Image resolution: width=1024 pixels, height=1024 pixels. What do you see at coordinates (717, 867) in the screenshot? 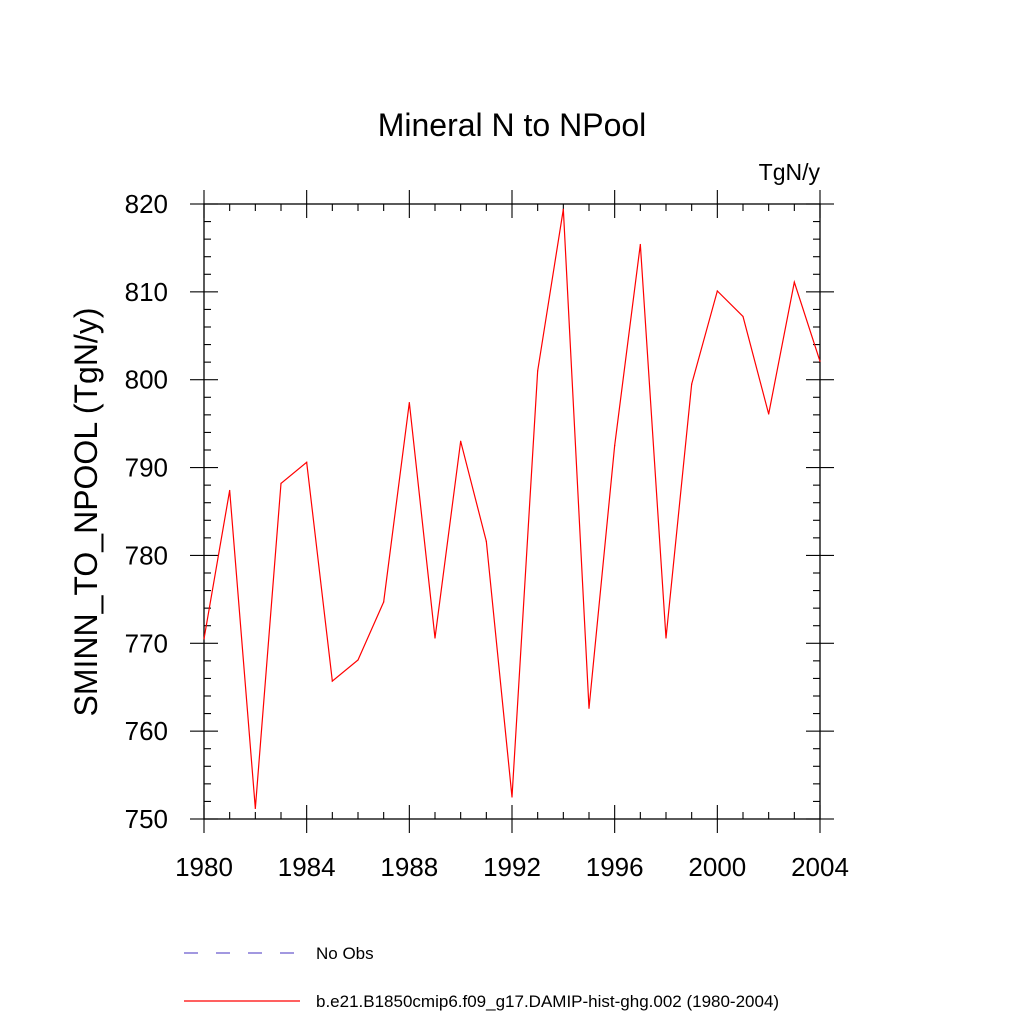
I see `x-tick-label: 2000` at bounding box center [717, 867].